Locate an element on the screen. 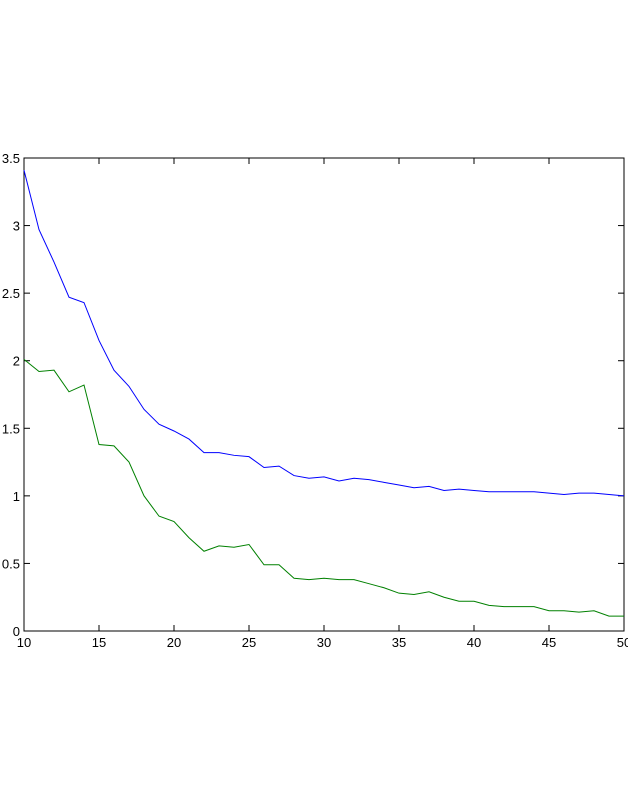 The height and width of the screenshot is (811, 628). y-tick-label: 3 is located at coordinates (16, 226).